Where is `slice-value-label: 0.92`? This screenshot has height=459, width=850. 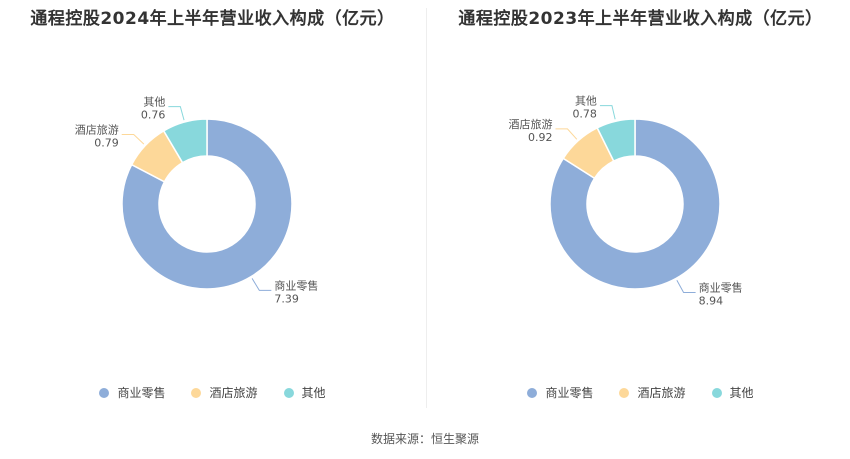 slice-value-label: 0.92 is located at coordinates (540, 137).